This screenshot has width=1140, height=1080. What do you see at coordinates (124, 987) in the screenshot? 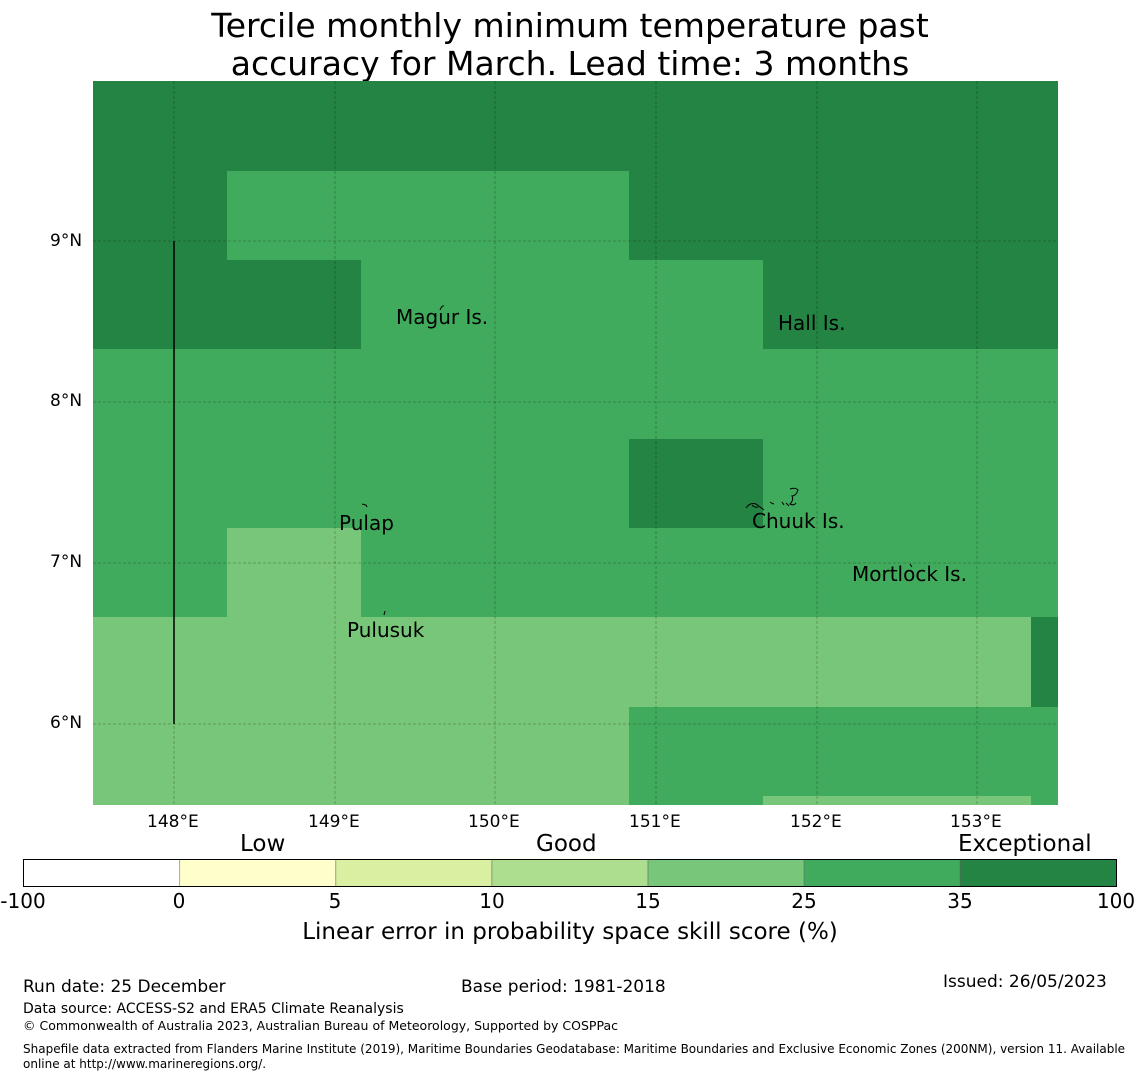
I see `run-date: Run date: 25 December` at bounding box center [124, 987].